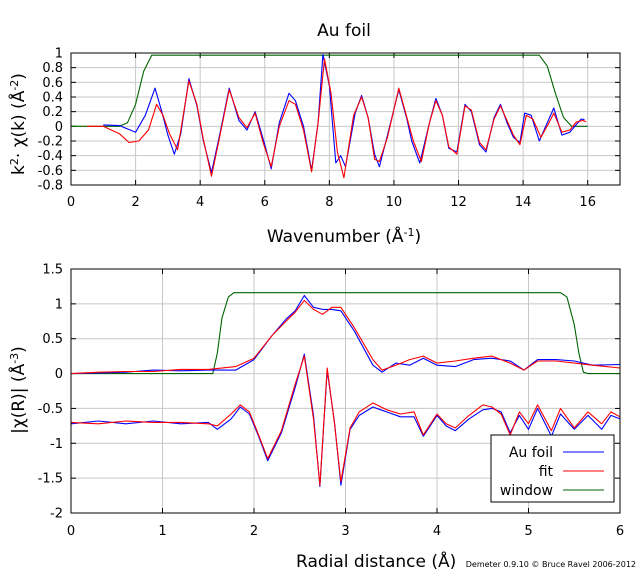 The height and width of the screenshot is (581, 642). Describe the element at coordinates (59, 127) in the screenshot. I see `chi-k-y-tick-label: 0` at that location.